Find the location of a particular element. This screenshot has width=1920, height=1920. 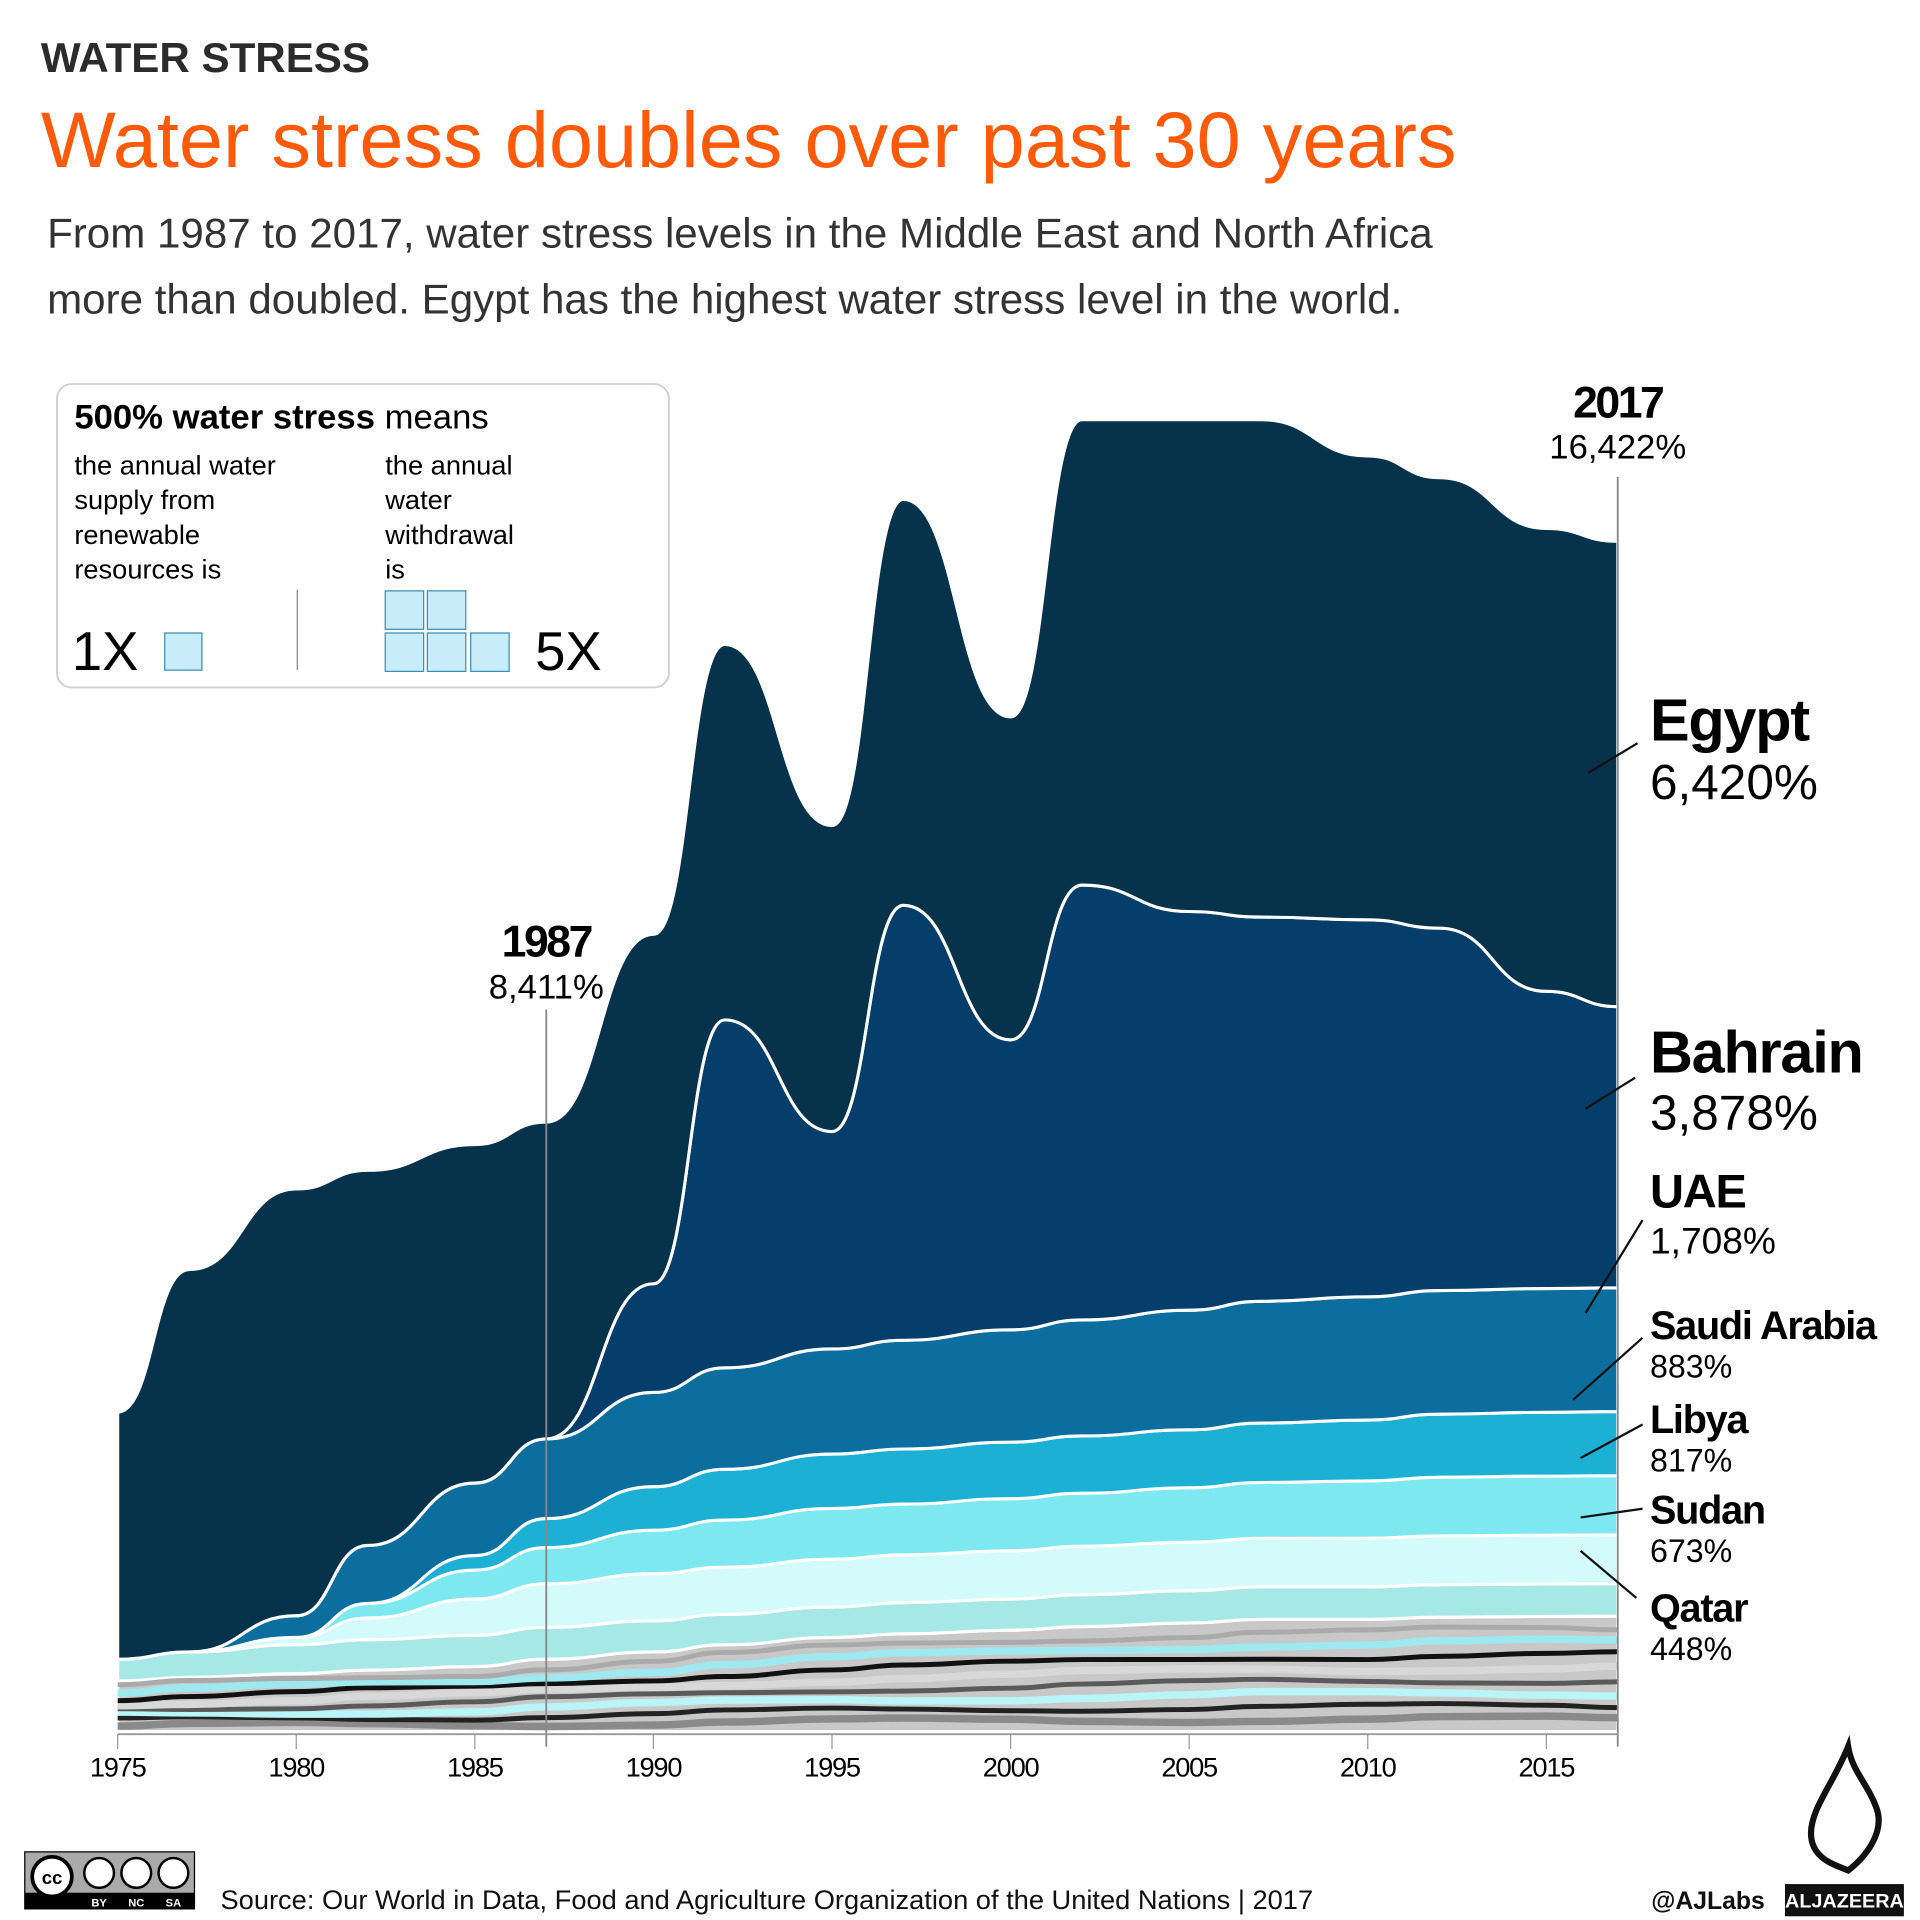

country-value: 6,420% is located at coordinates (1734, 782).